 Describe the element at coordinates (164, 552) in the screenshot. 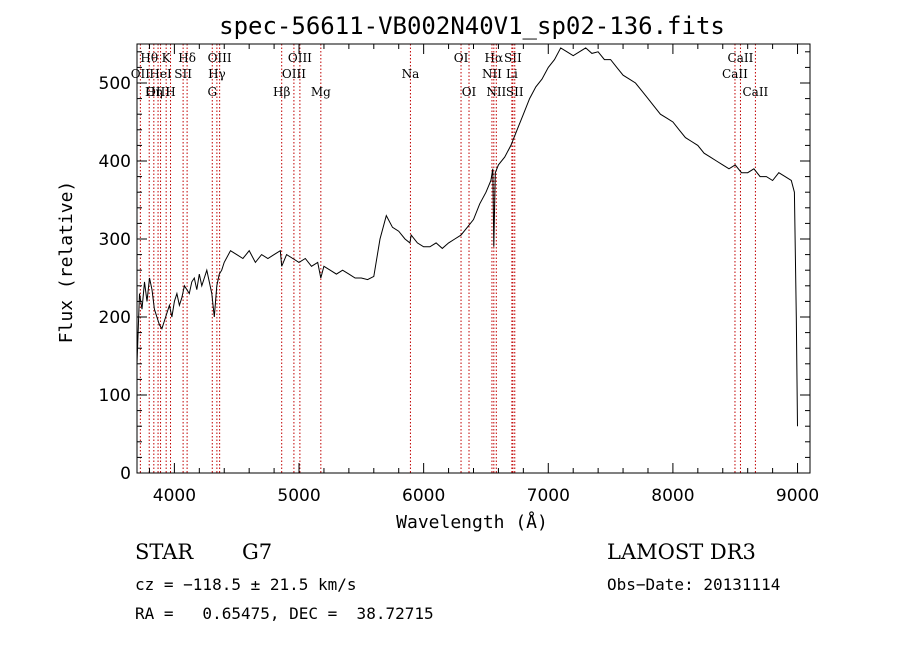

I see `object-class: STAR` at that location.